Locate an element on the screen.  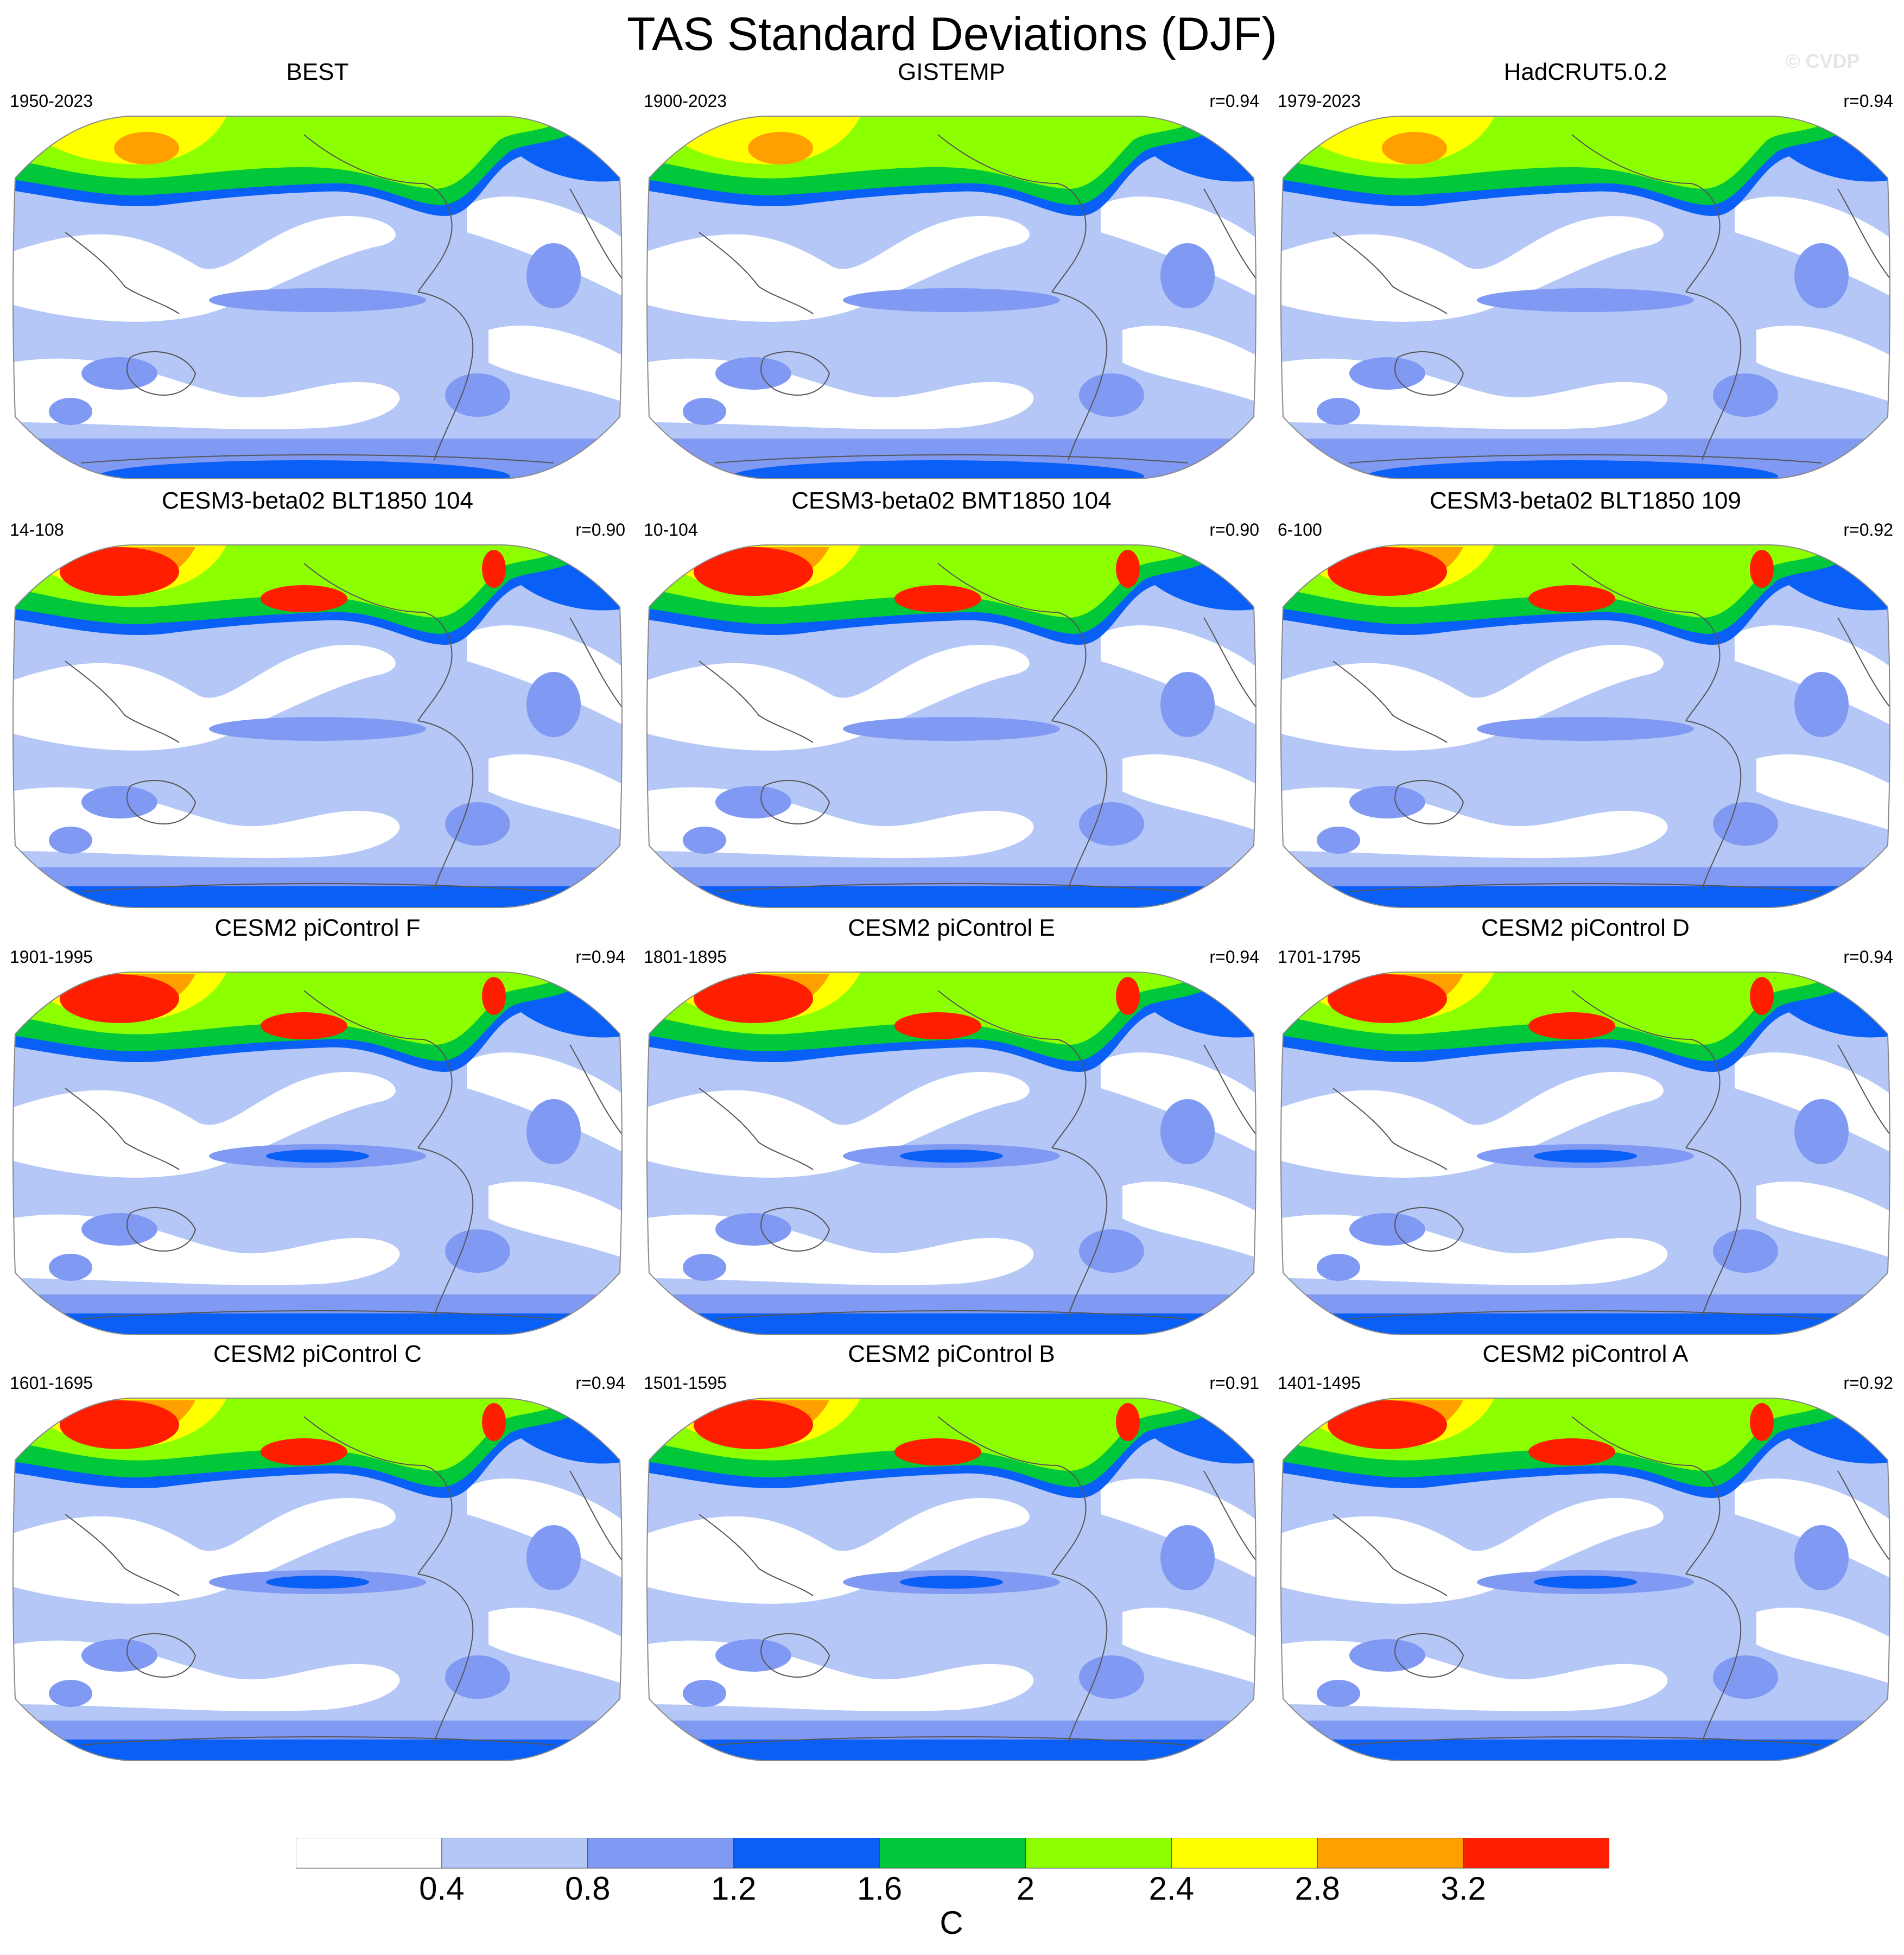
map-panel: HadCRUT5.0.2 1979-2023 r=0.94 is located at coordinates (1585, 273).